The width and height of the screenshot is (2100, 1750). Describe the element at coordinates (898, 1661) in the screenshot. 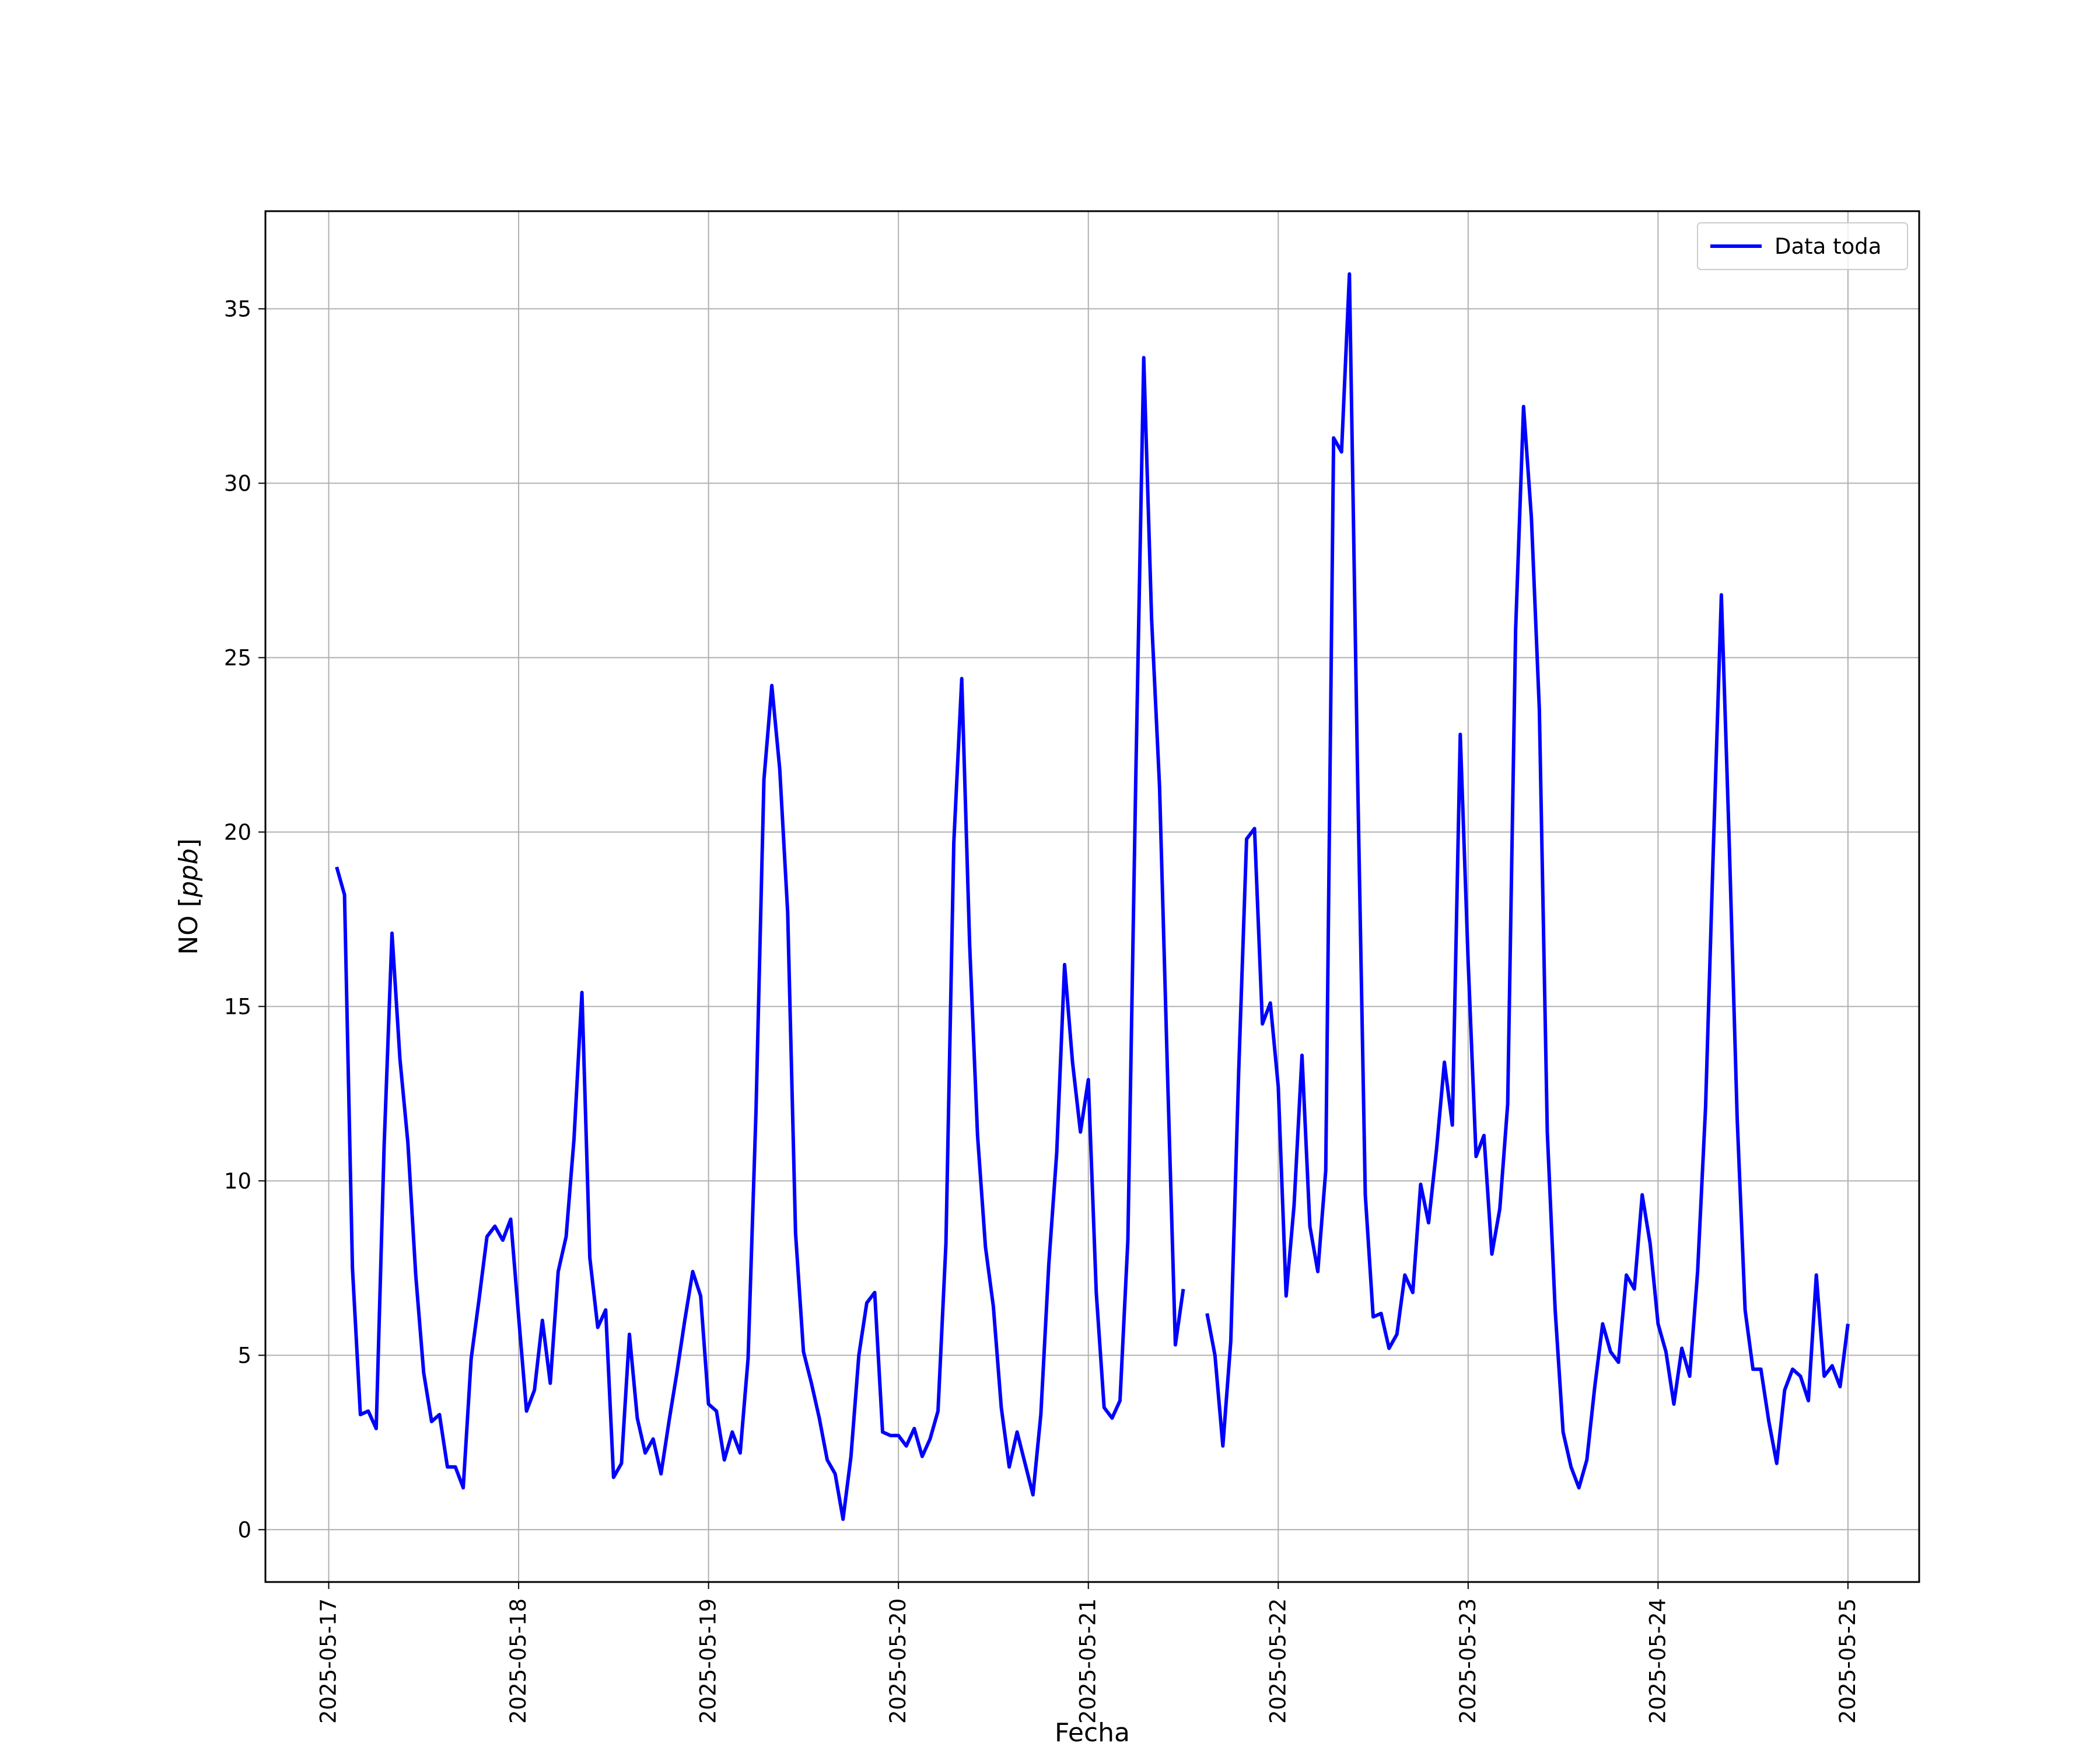

I see `x-tick-label: 2025-05-20` at that location.